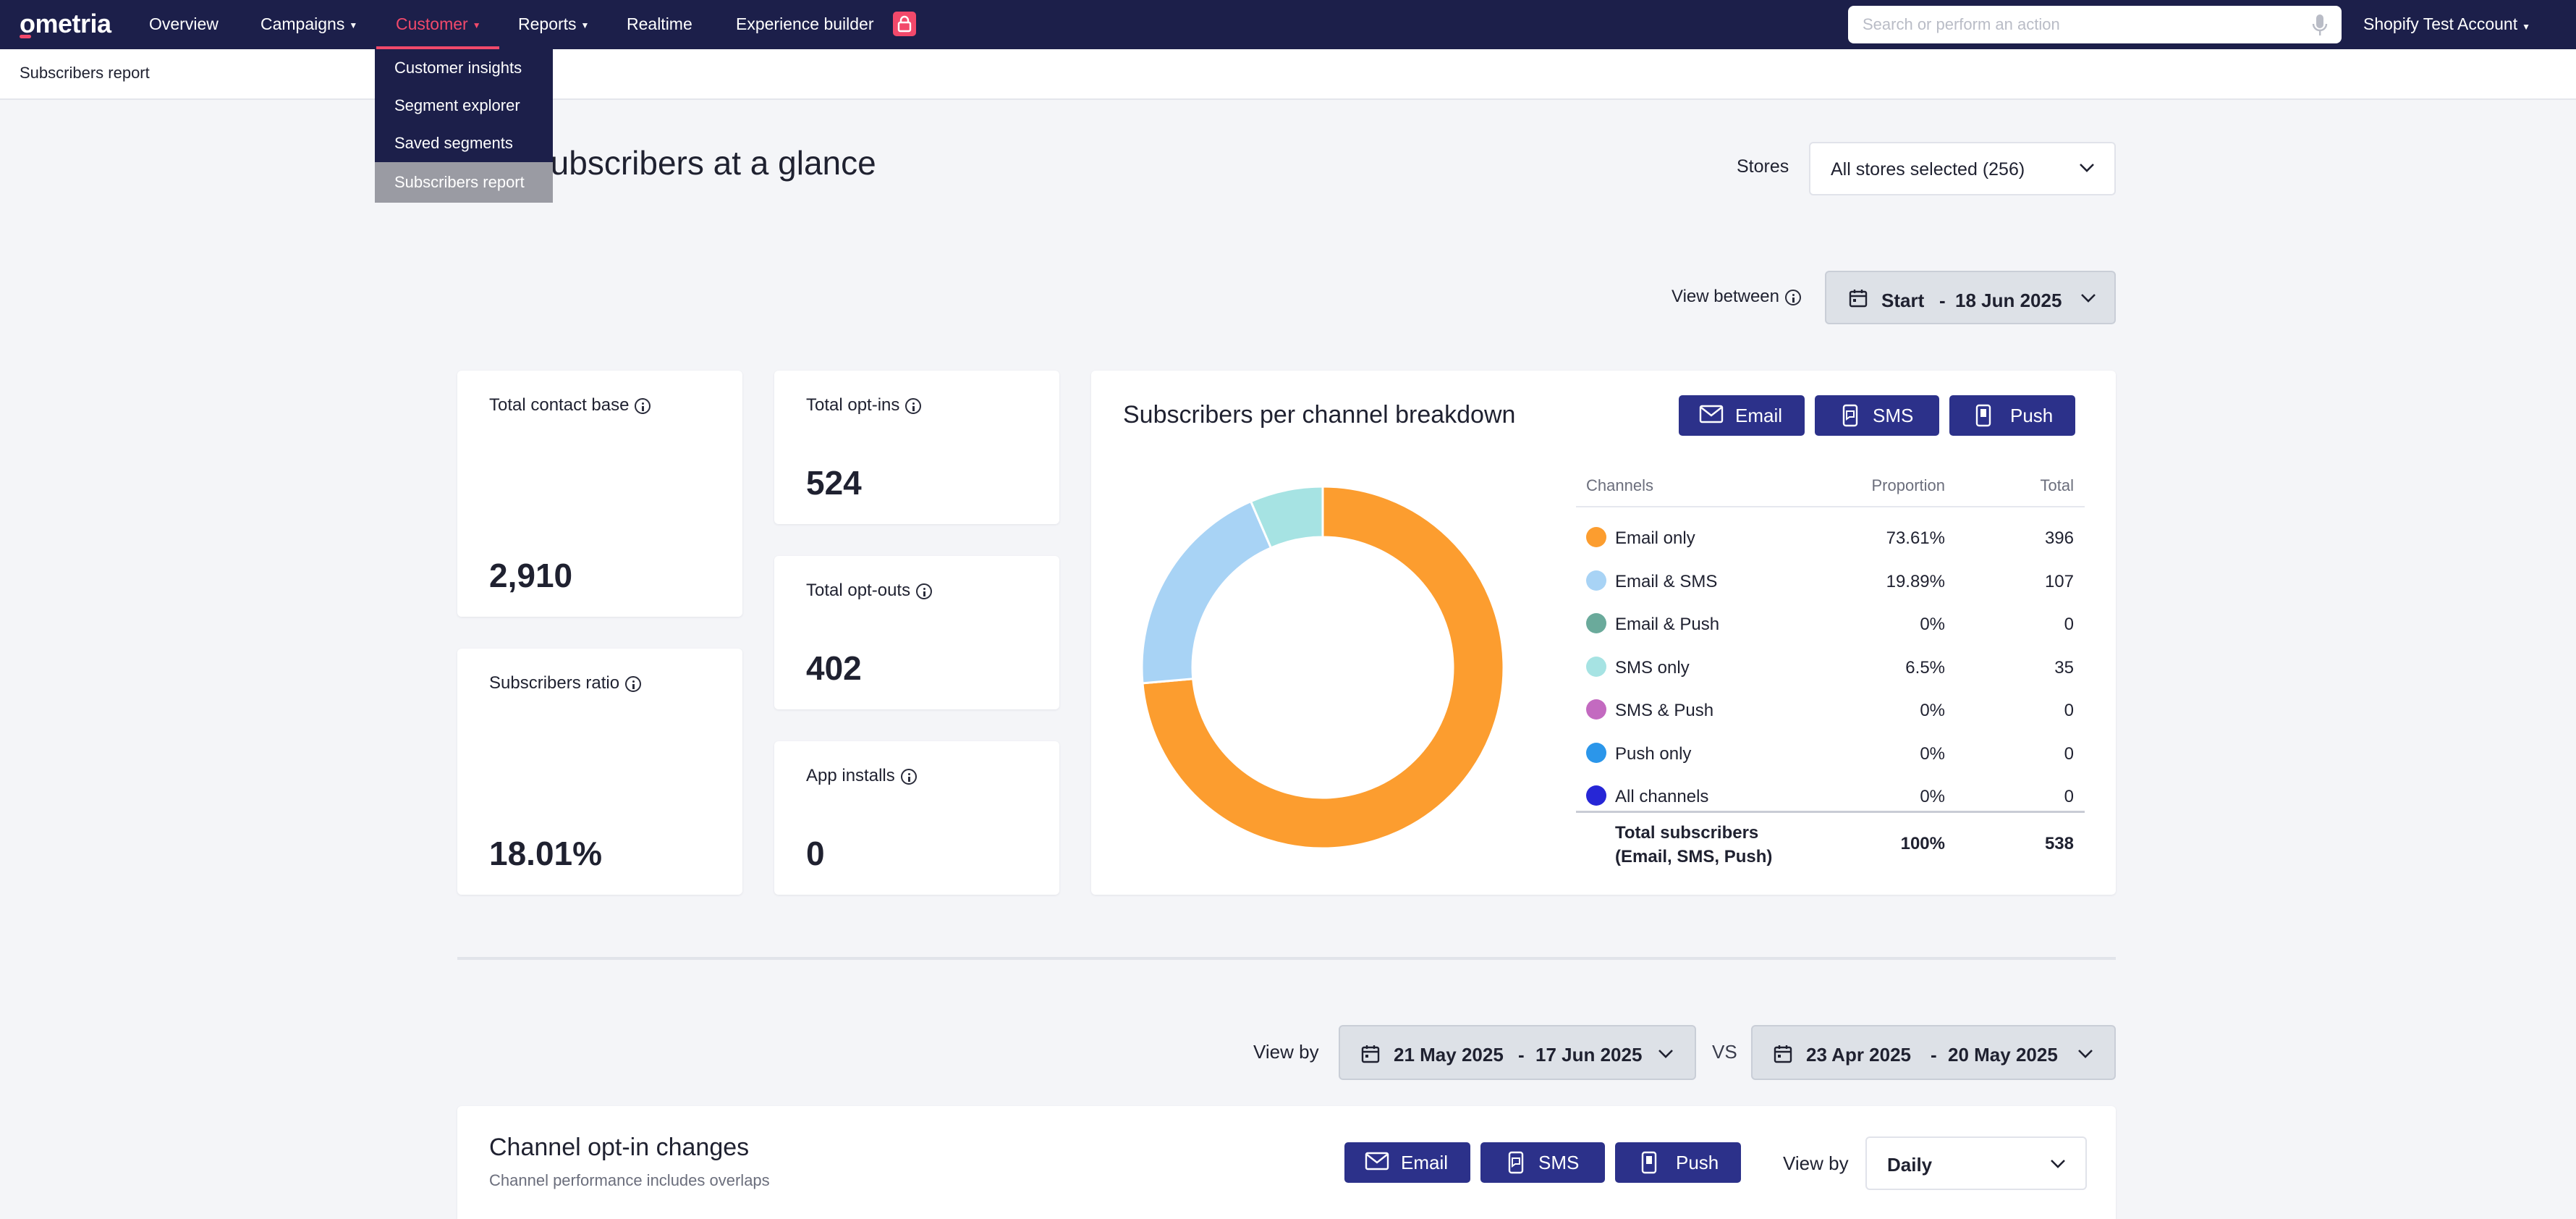 This screenshot has height=1219, width=2576. What do you see at coordinates (1662, 797) in the screenshot?
I see `channel-name: All channels` at bounding box center [1662, 797].